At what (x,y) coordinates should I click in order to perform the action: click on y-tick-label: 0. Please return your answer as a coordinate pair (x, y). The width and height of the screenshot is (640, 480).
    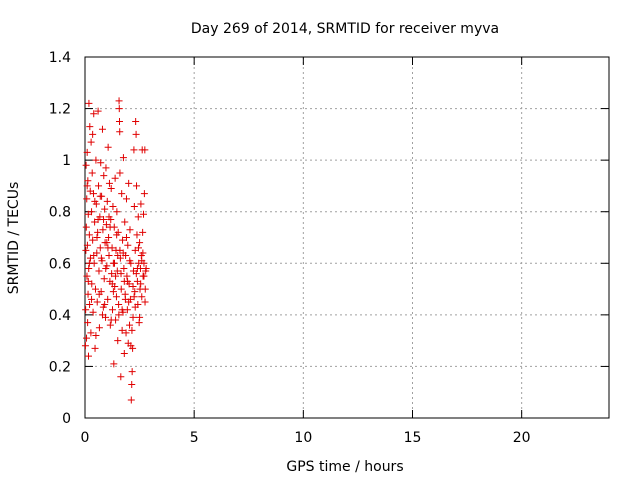
    Looking at the image, I should click on (66, 419).